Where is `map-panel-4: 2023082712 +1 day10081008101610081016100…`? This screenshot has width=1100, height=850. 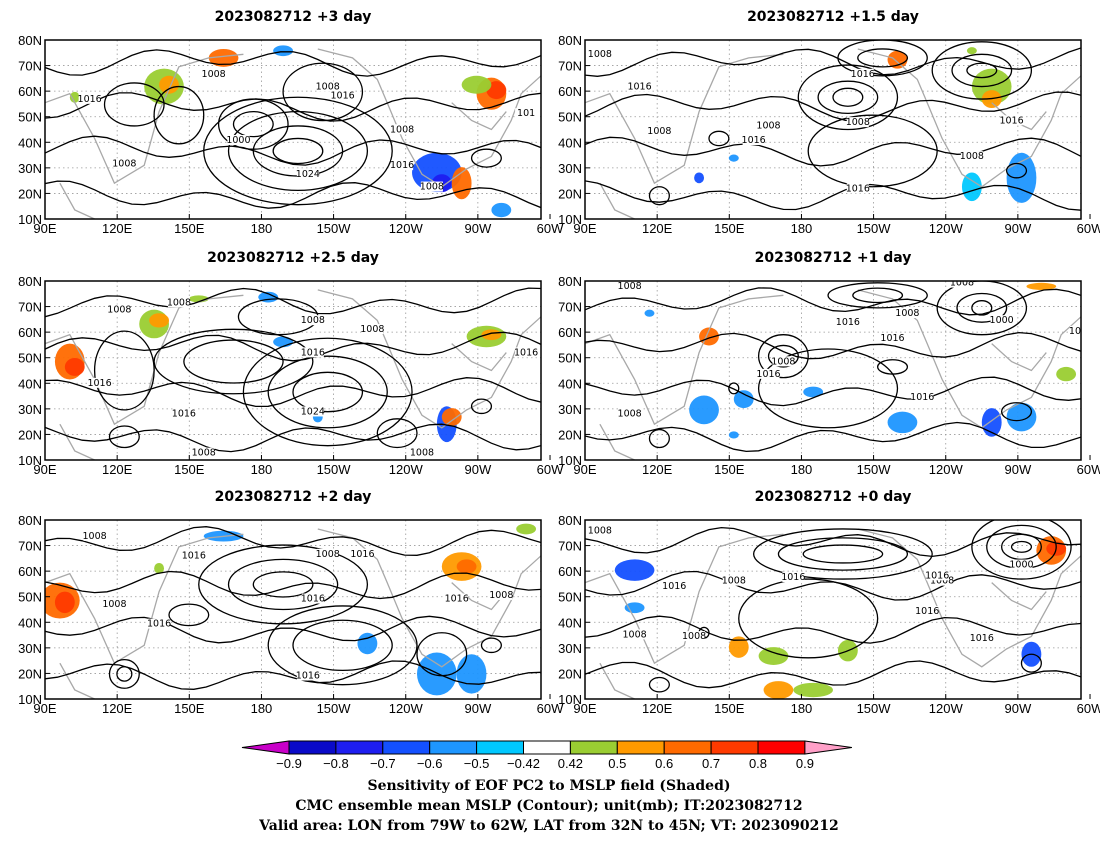 map-panel-4: 2023082712 +1 day10081008101610081016100… is located at coordinates (829, 363).